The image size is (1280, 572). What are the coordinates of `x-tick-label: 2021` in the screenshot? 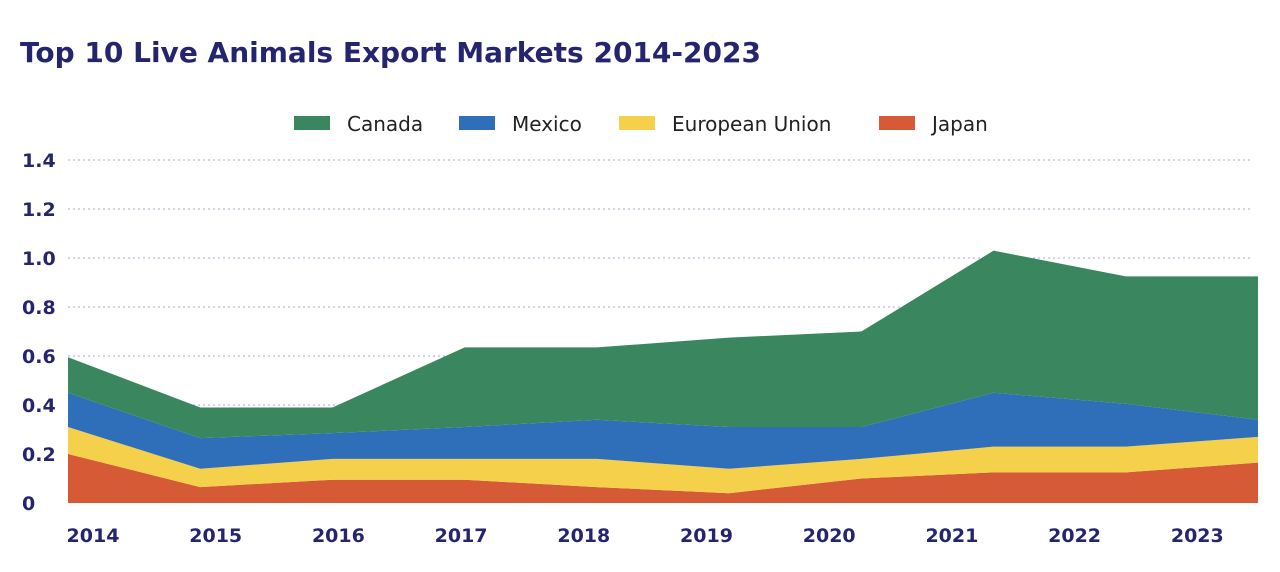 It's located at (951, 536).